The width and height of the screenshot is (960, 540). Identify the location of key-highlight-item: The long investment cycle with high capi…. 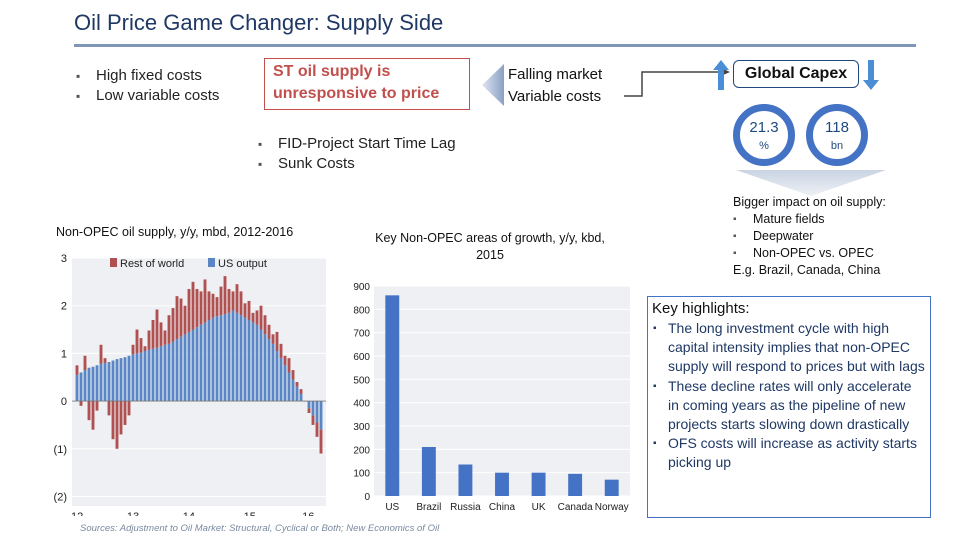
(789, 348).